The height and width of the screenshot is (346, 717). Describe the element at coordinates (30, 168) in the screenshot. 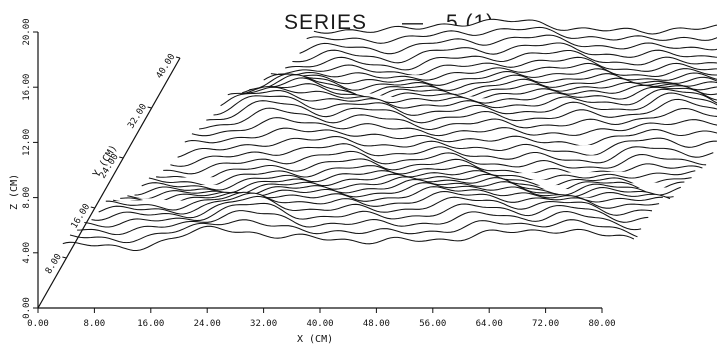

I see `z-axis-ticks: 0.00 4.00 8.00 12.00 16.00 20.00` at that location.